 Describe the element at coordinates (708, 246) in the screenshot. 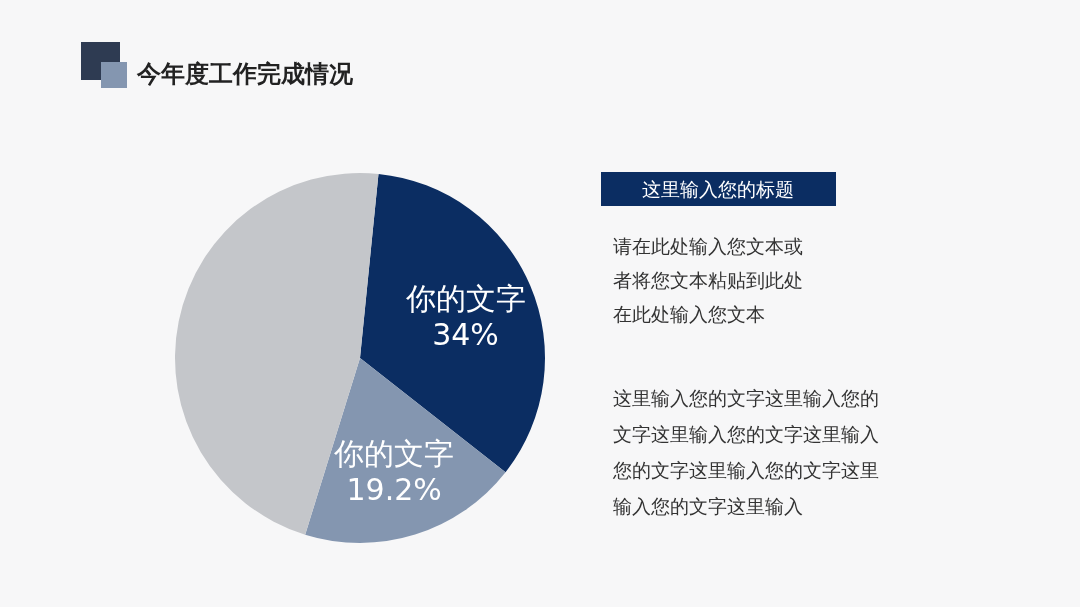

I see `text: 请在此处输入您文本或` at that location.